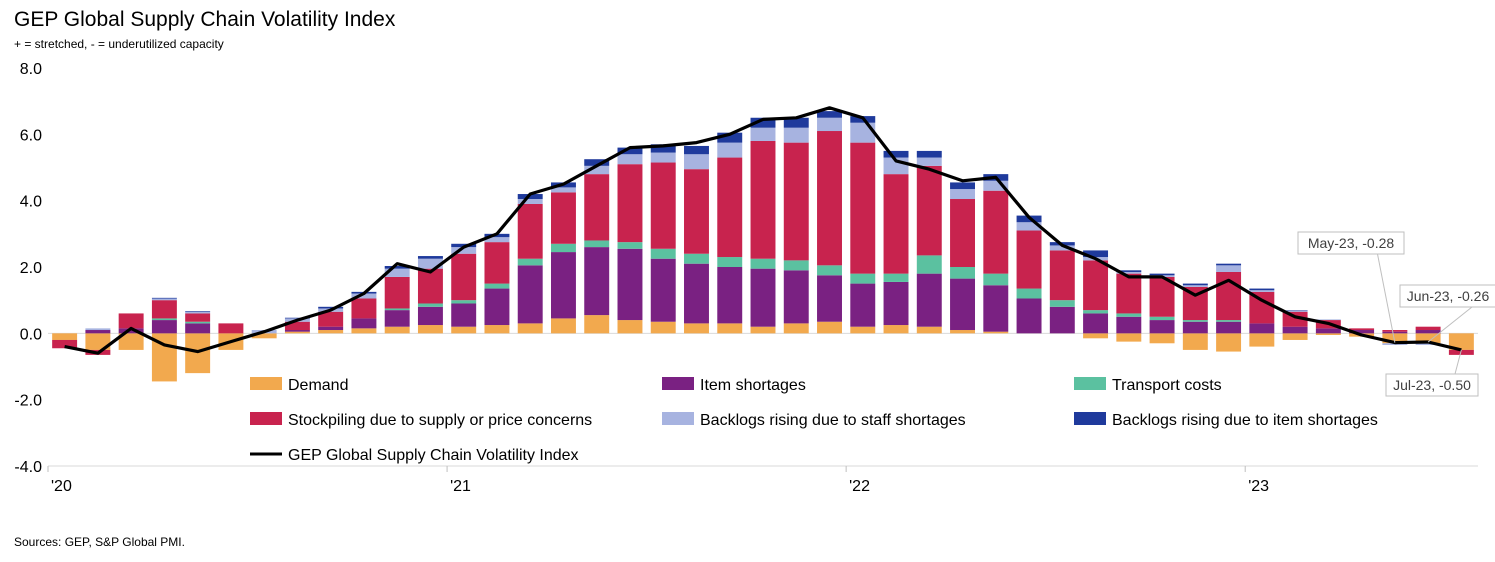 This screenshot has width=1495, height=562. Describe the element at coordinates (28, 467) in the screenshot. I see `y-tick-label: -4.0` at that location.